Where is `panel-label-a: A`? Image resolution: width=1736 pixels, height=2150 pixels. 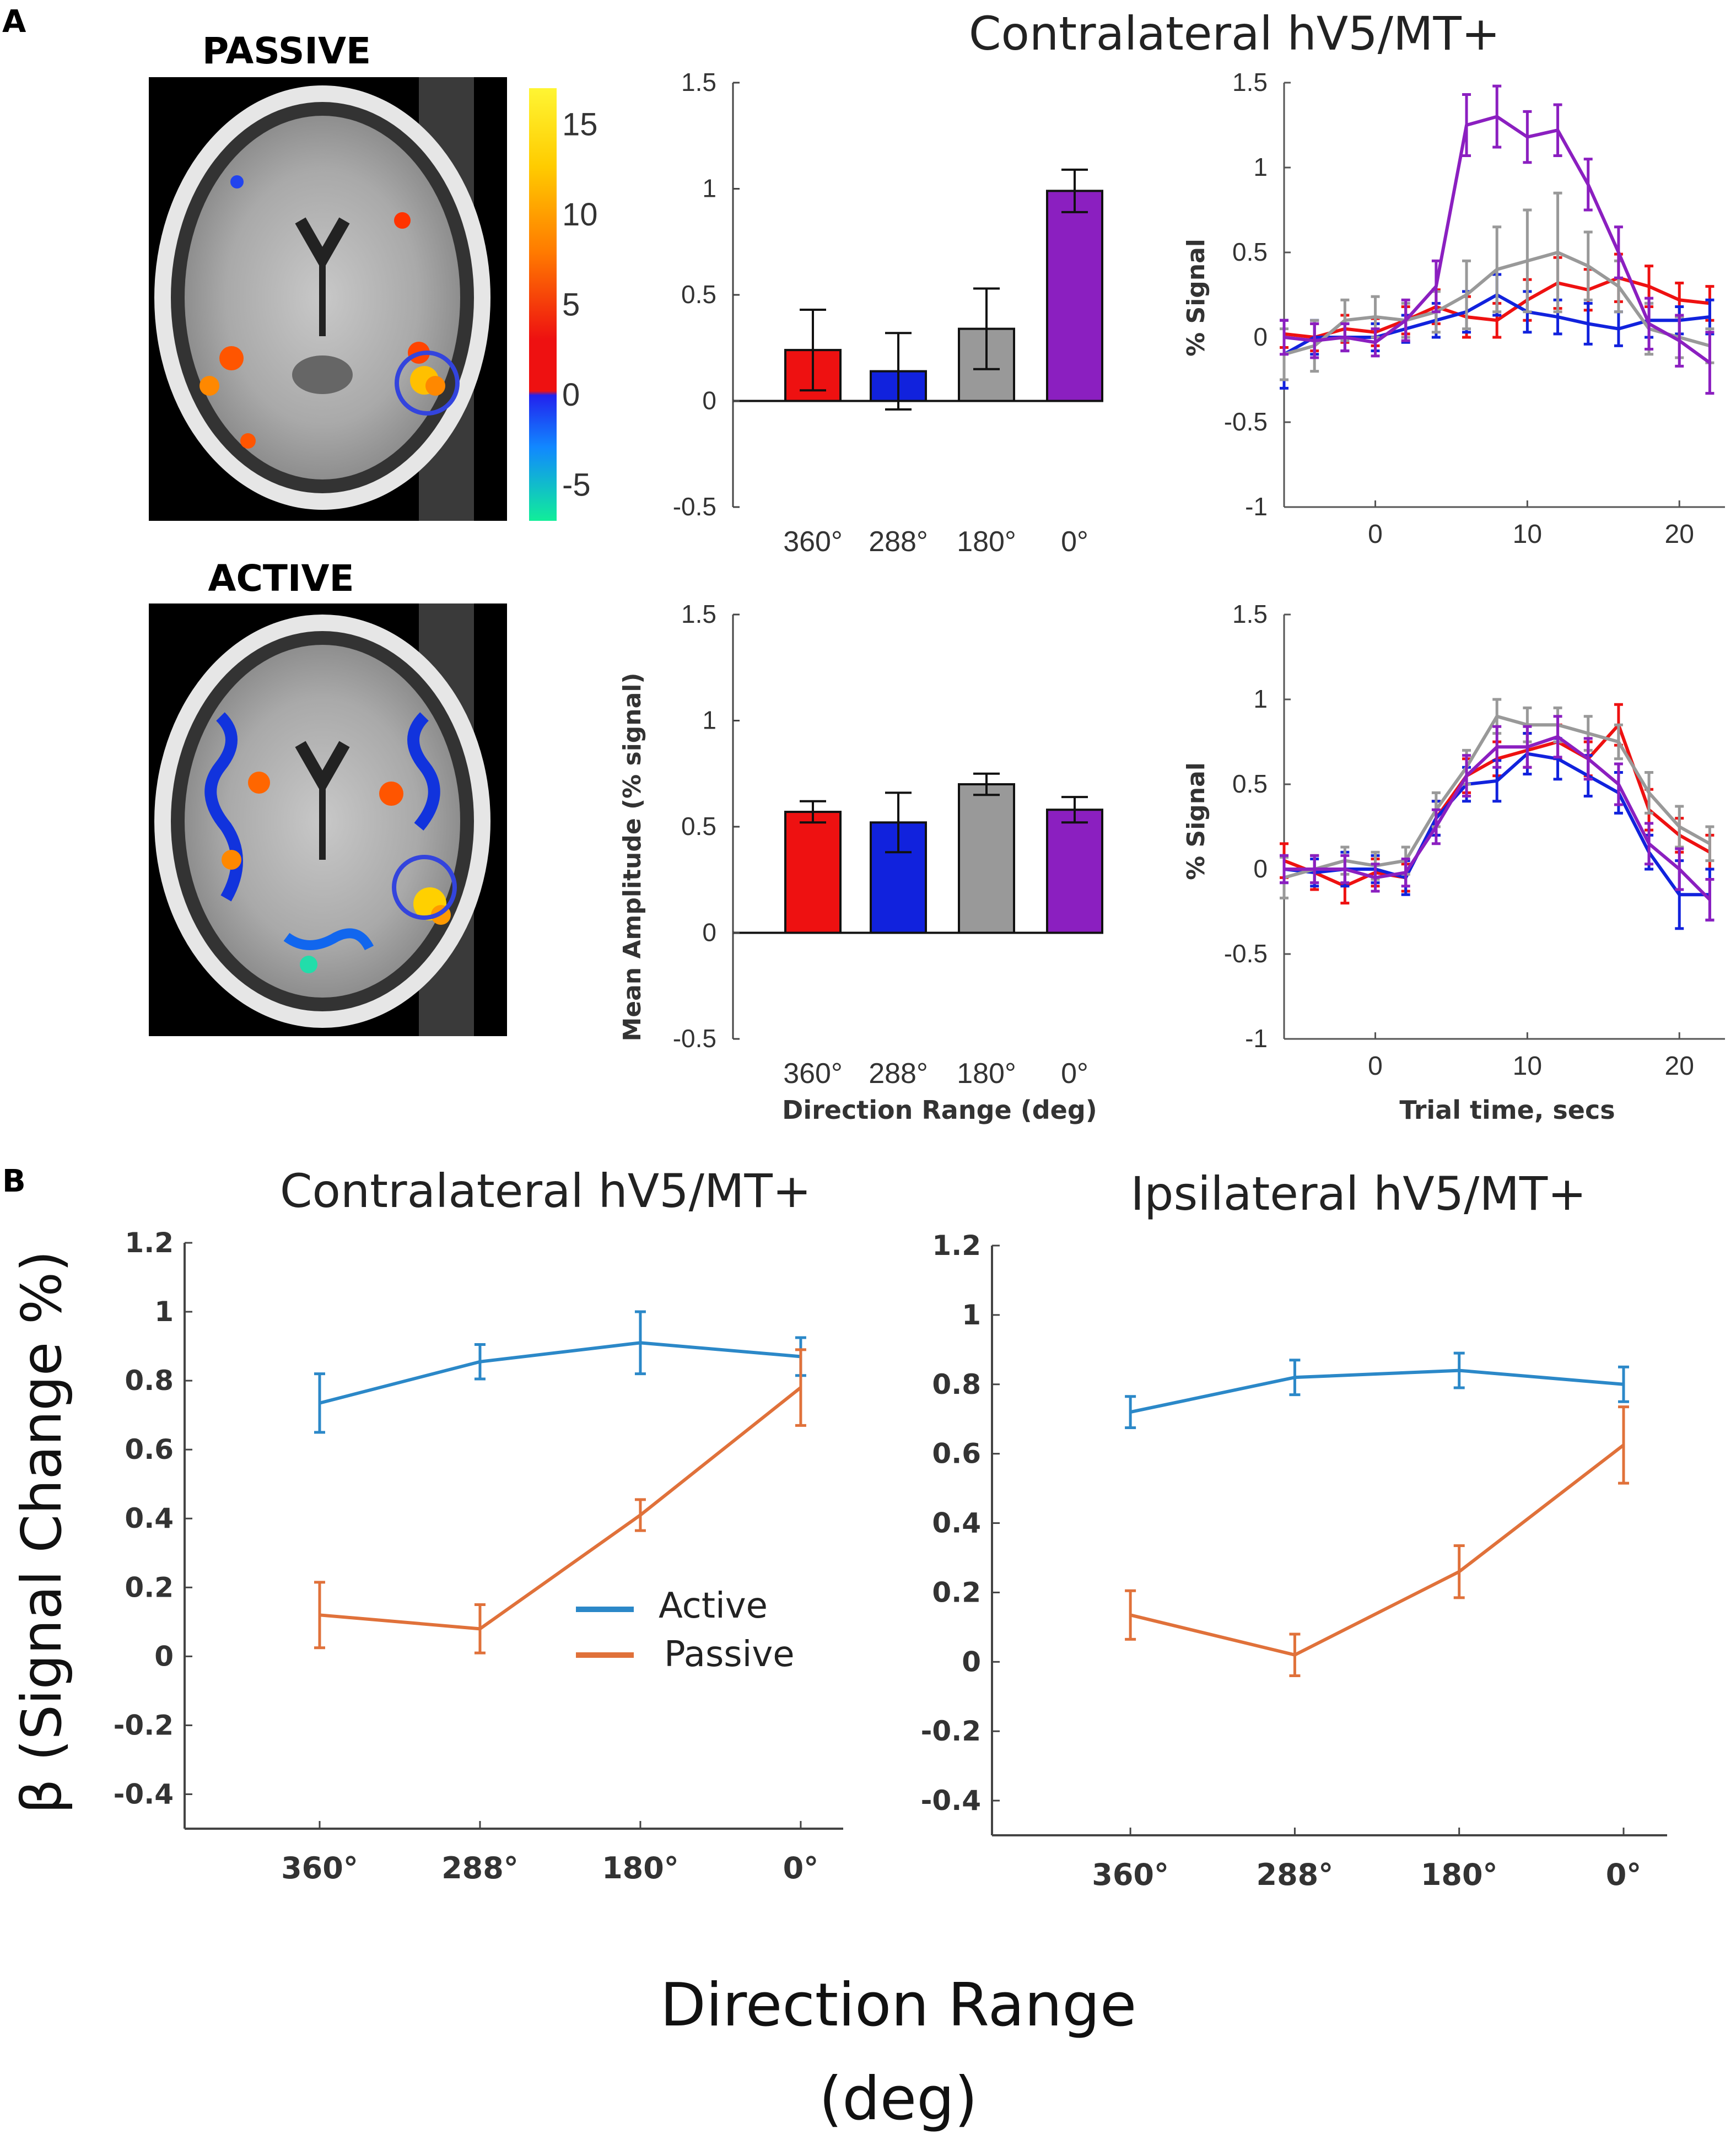
panel-label-a: A is located at coordinates (14, 22).